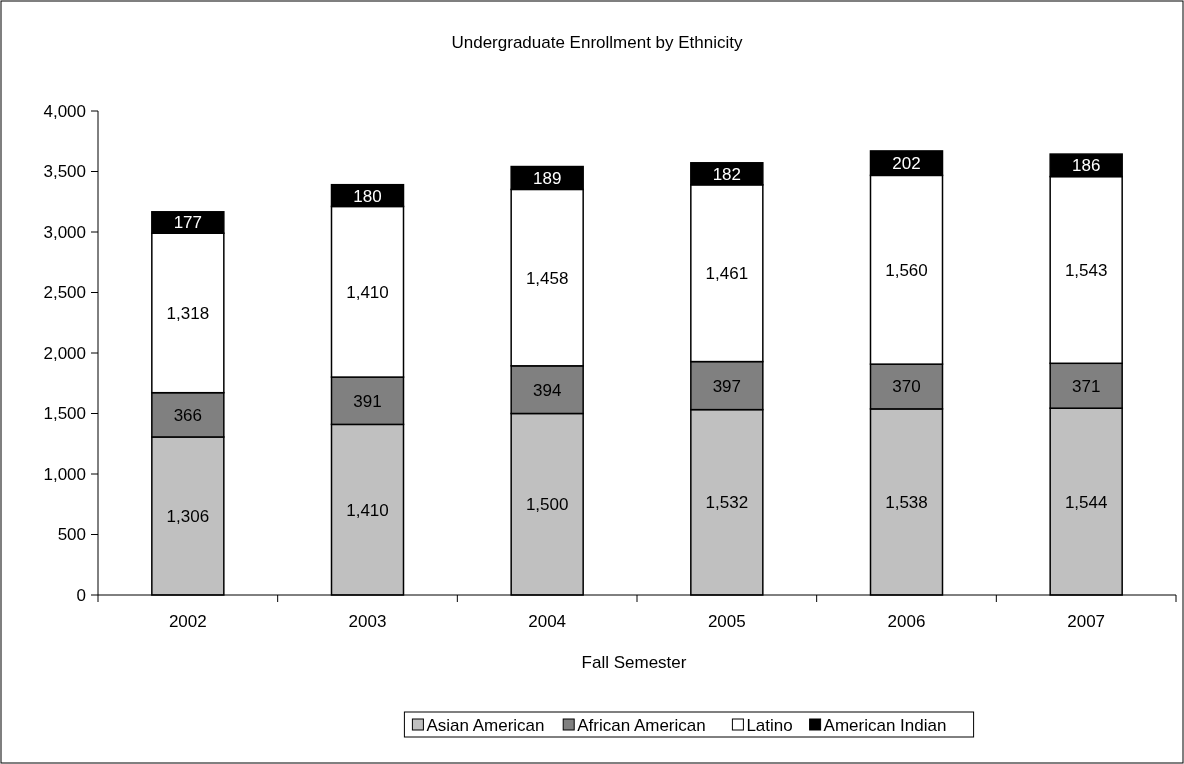 This screenshot has width=1184, height=764. I want to click on data-label: 394, so click(547, 390).